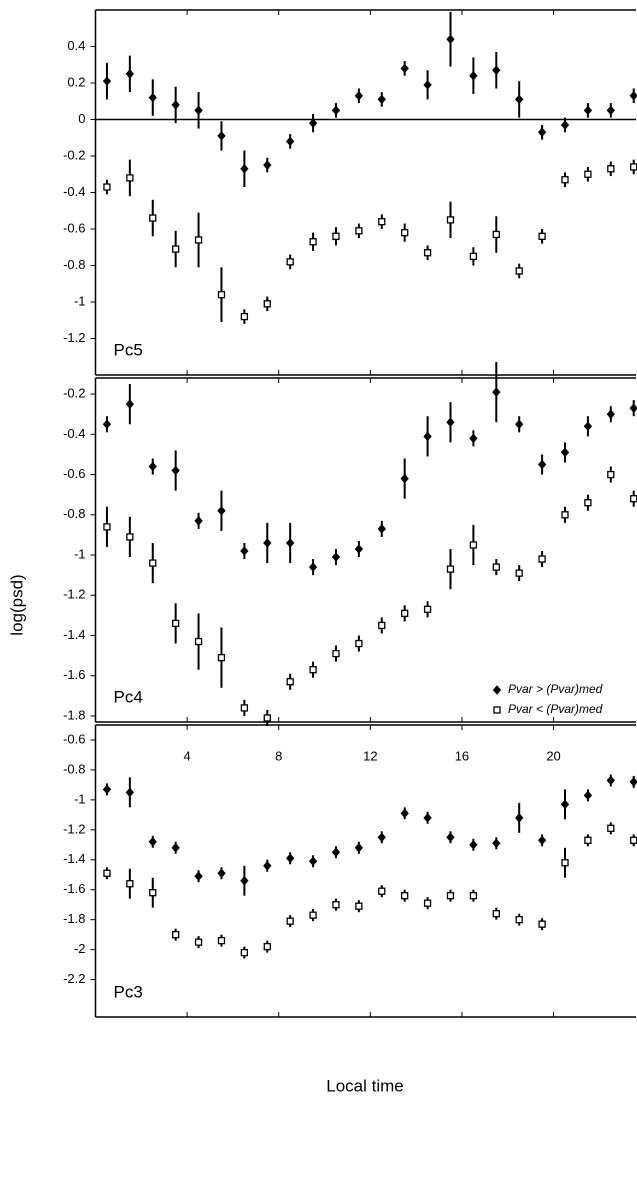  What do you see at coordinates (128, 349) in the screenshot?
I see `panel-label: Pc5` at bounding box center [128, 349].